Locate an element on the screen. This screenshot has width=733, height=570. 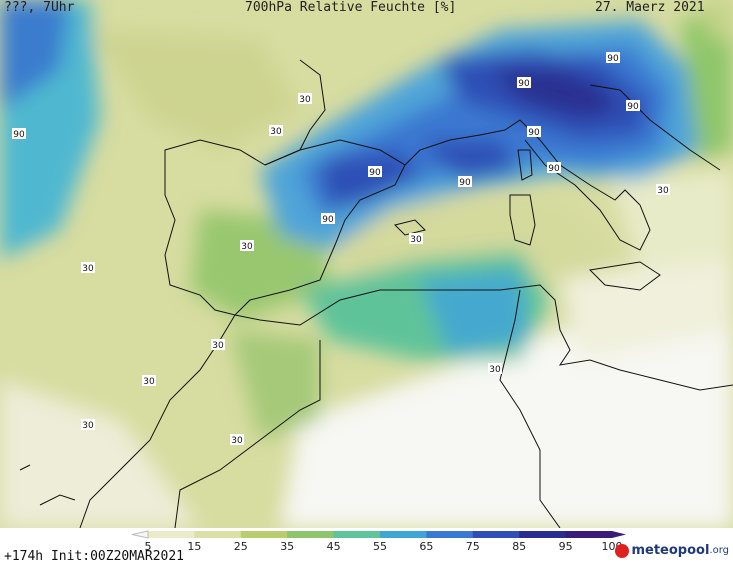
legend-tick-label: 75 is located at coordinates (473, 546).